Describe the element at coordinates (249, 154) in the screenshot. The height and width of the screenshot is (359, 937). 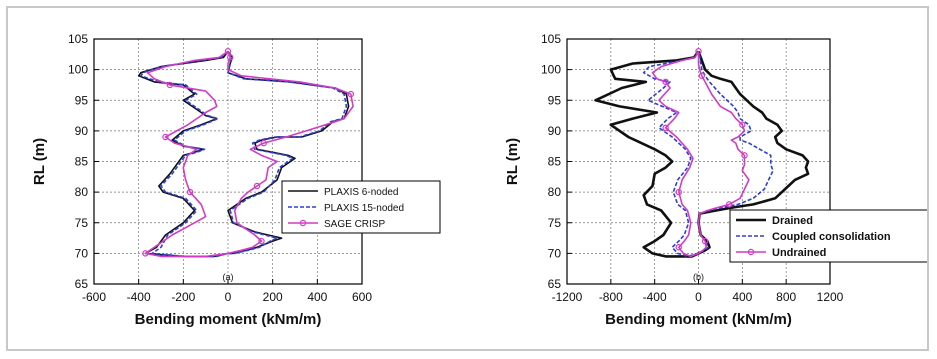
I see `series-line-sage-crisp` at that location.